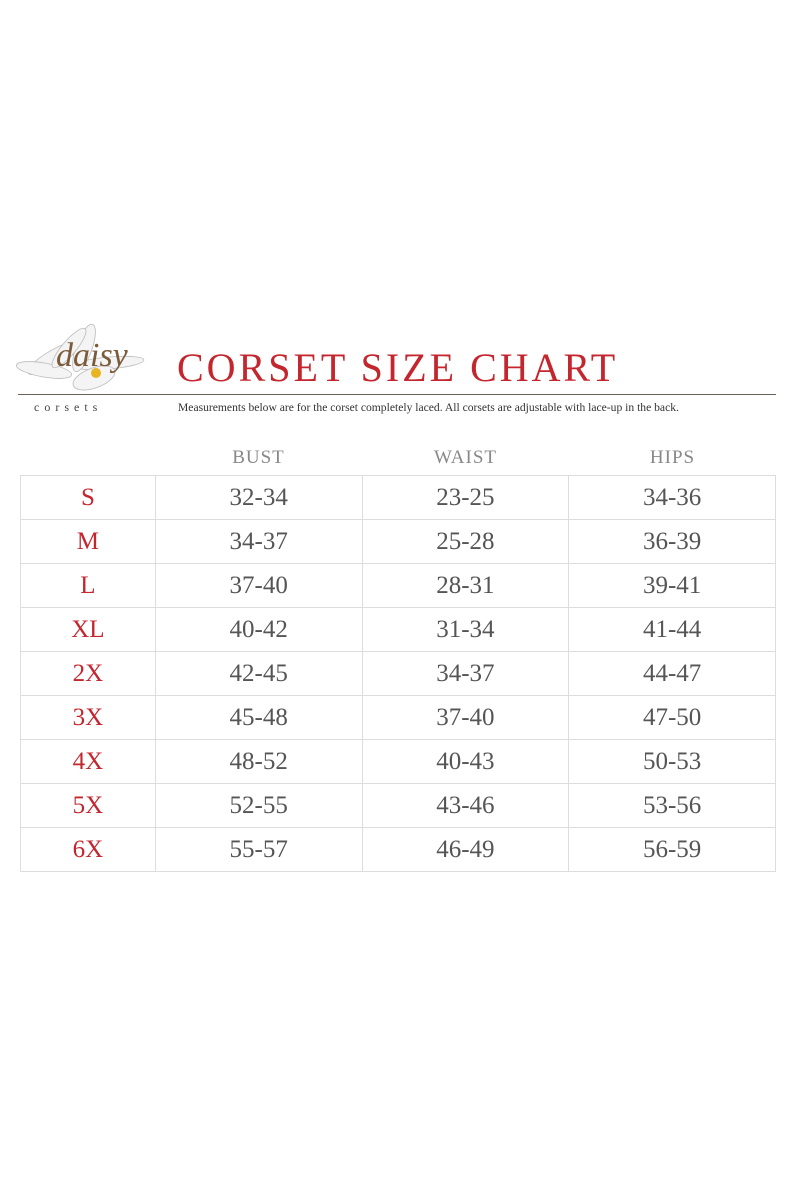  Describe the element at coordinates (465, 629) in the screenshot. I see `waist-cell: 31-34` at that location.